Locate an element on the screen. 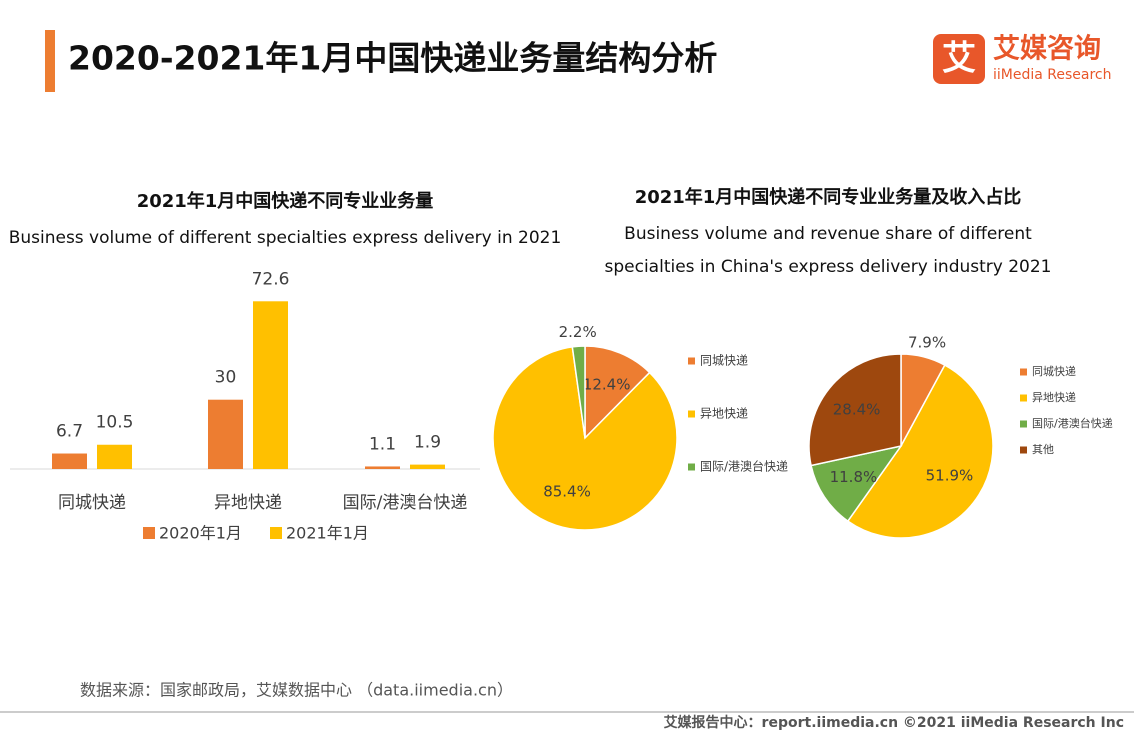 This screenshot has height=737, width=1134. value-label: 6.7 is located at coordinates (69, 432).